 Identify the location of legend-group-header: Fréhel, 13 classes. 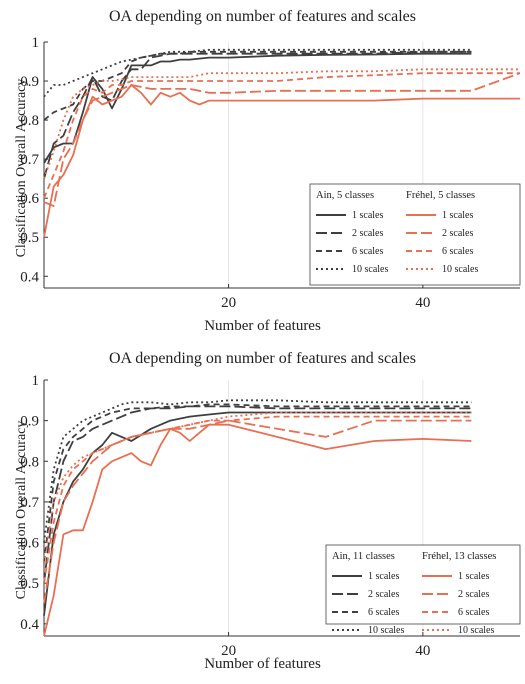
(459, 556).